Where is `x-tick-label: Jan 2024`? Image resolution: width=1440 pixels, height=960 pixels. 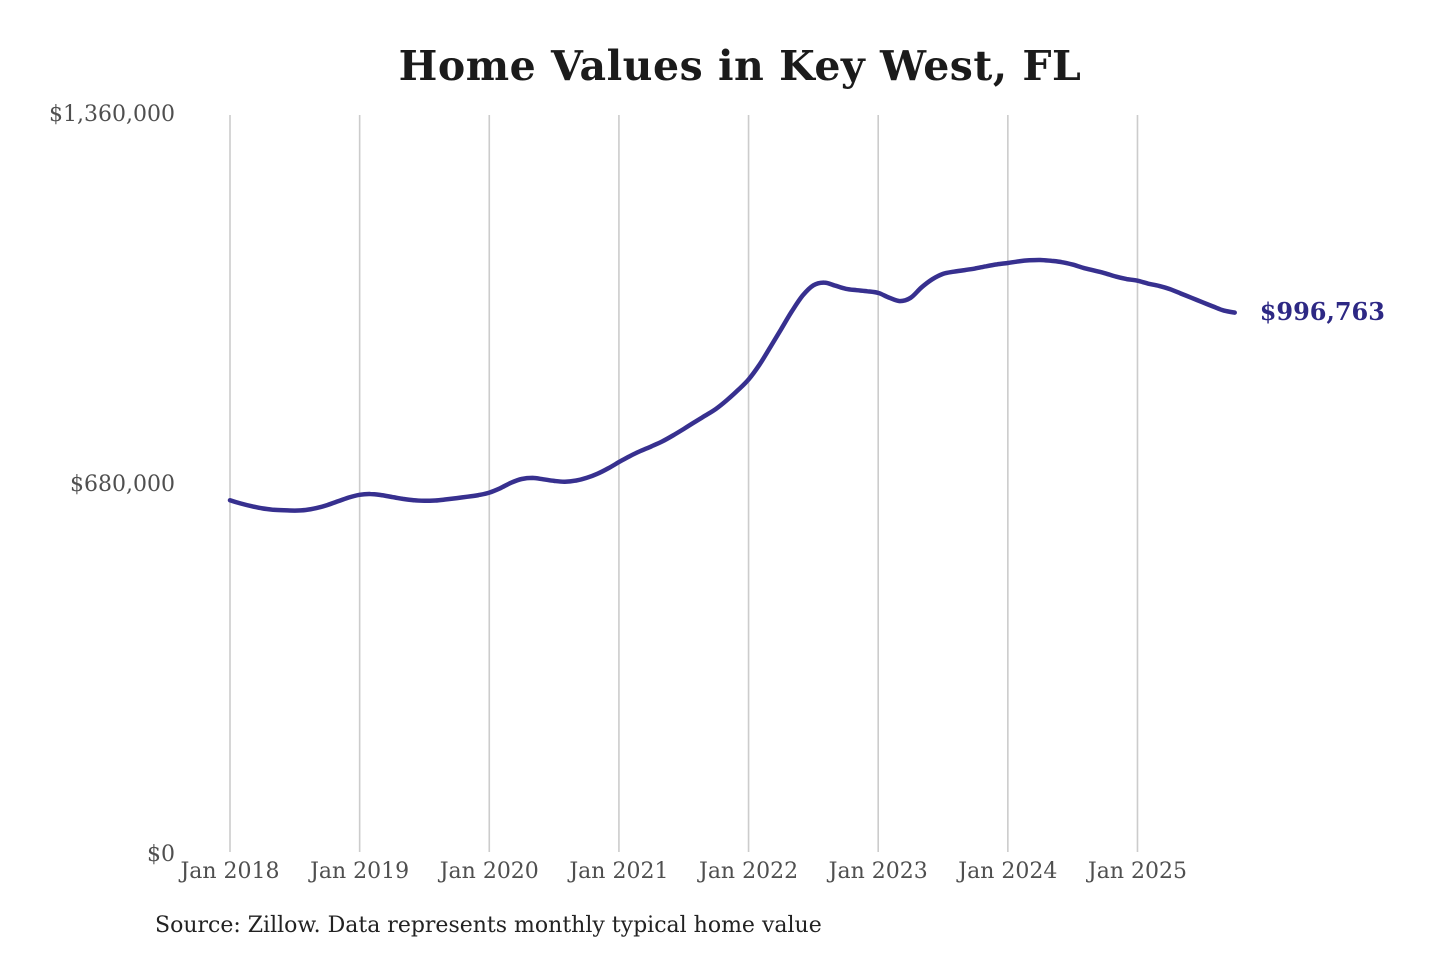
x-tick-label: Jan 2024 is located at coordinates (1008, 871).